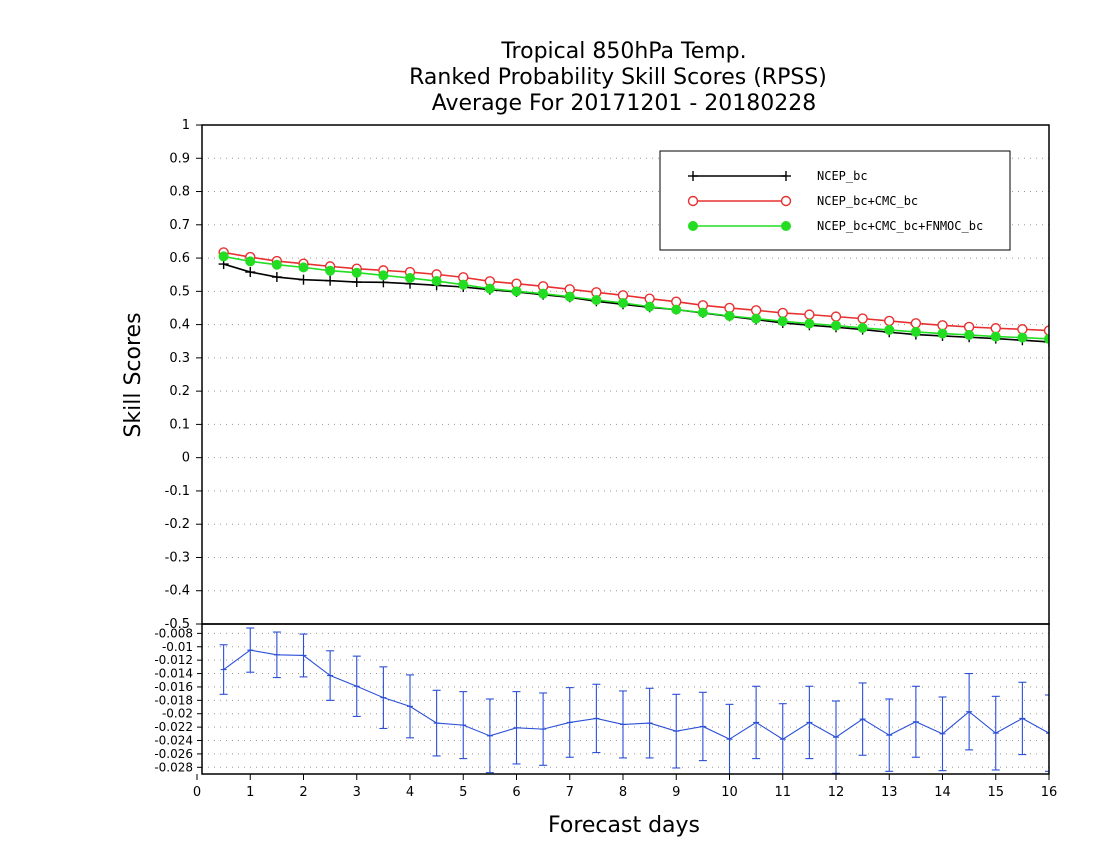  Describe the element at coordinates (463, 792) in the screenshot. I see `x-tick-label: 5` at that location.